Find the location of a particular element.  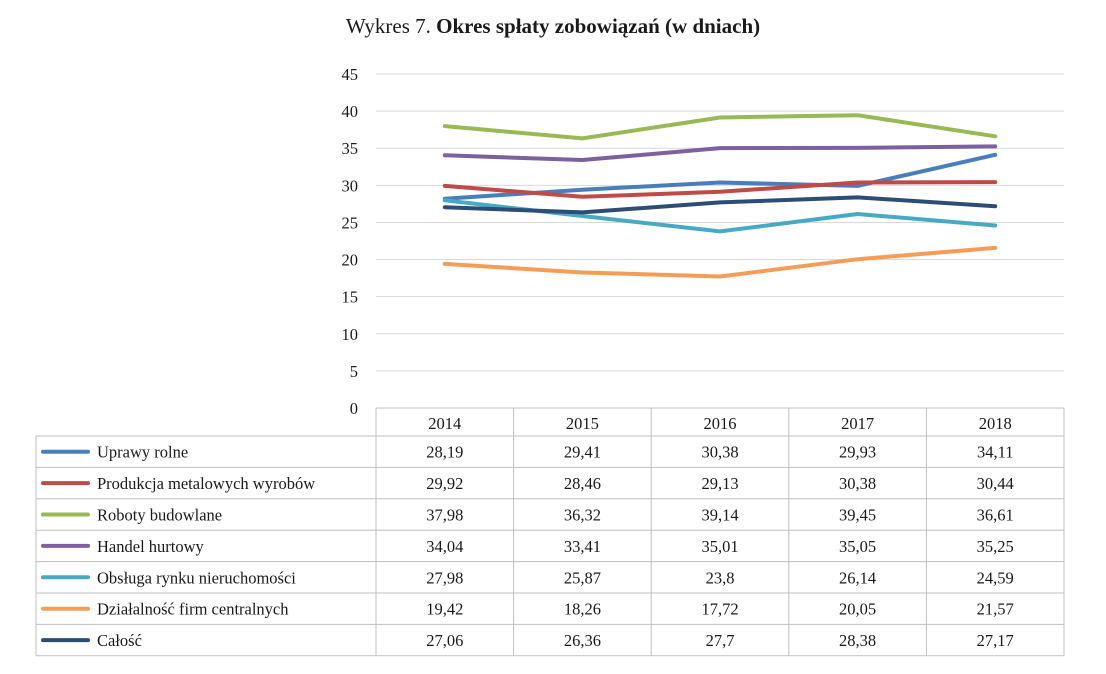

y-tick-label: 30 is located at coordinates (350, 185).